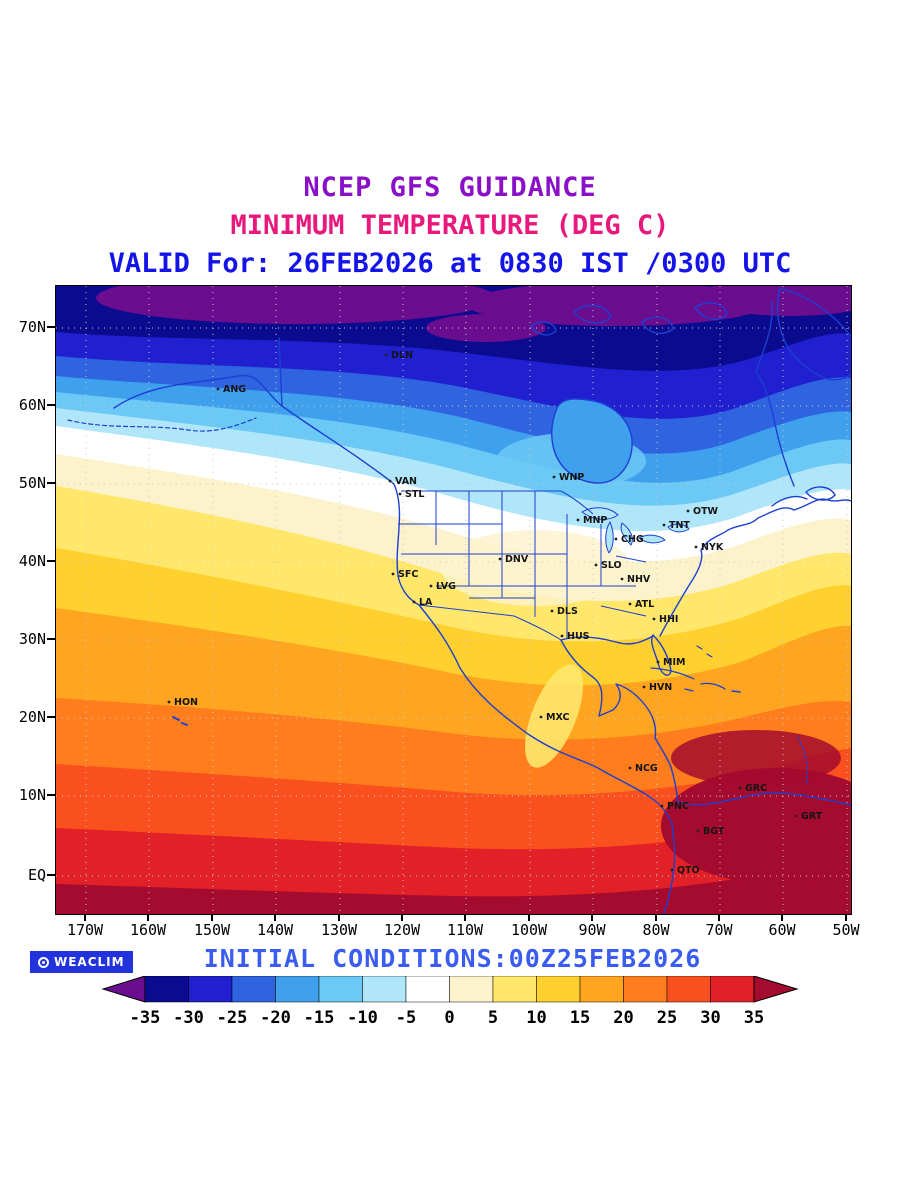  What do you see at coordinates (607, 640) in the screenshot?
I see `gulf-coast` at bounding box center [607, 640].